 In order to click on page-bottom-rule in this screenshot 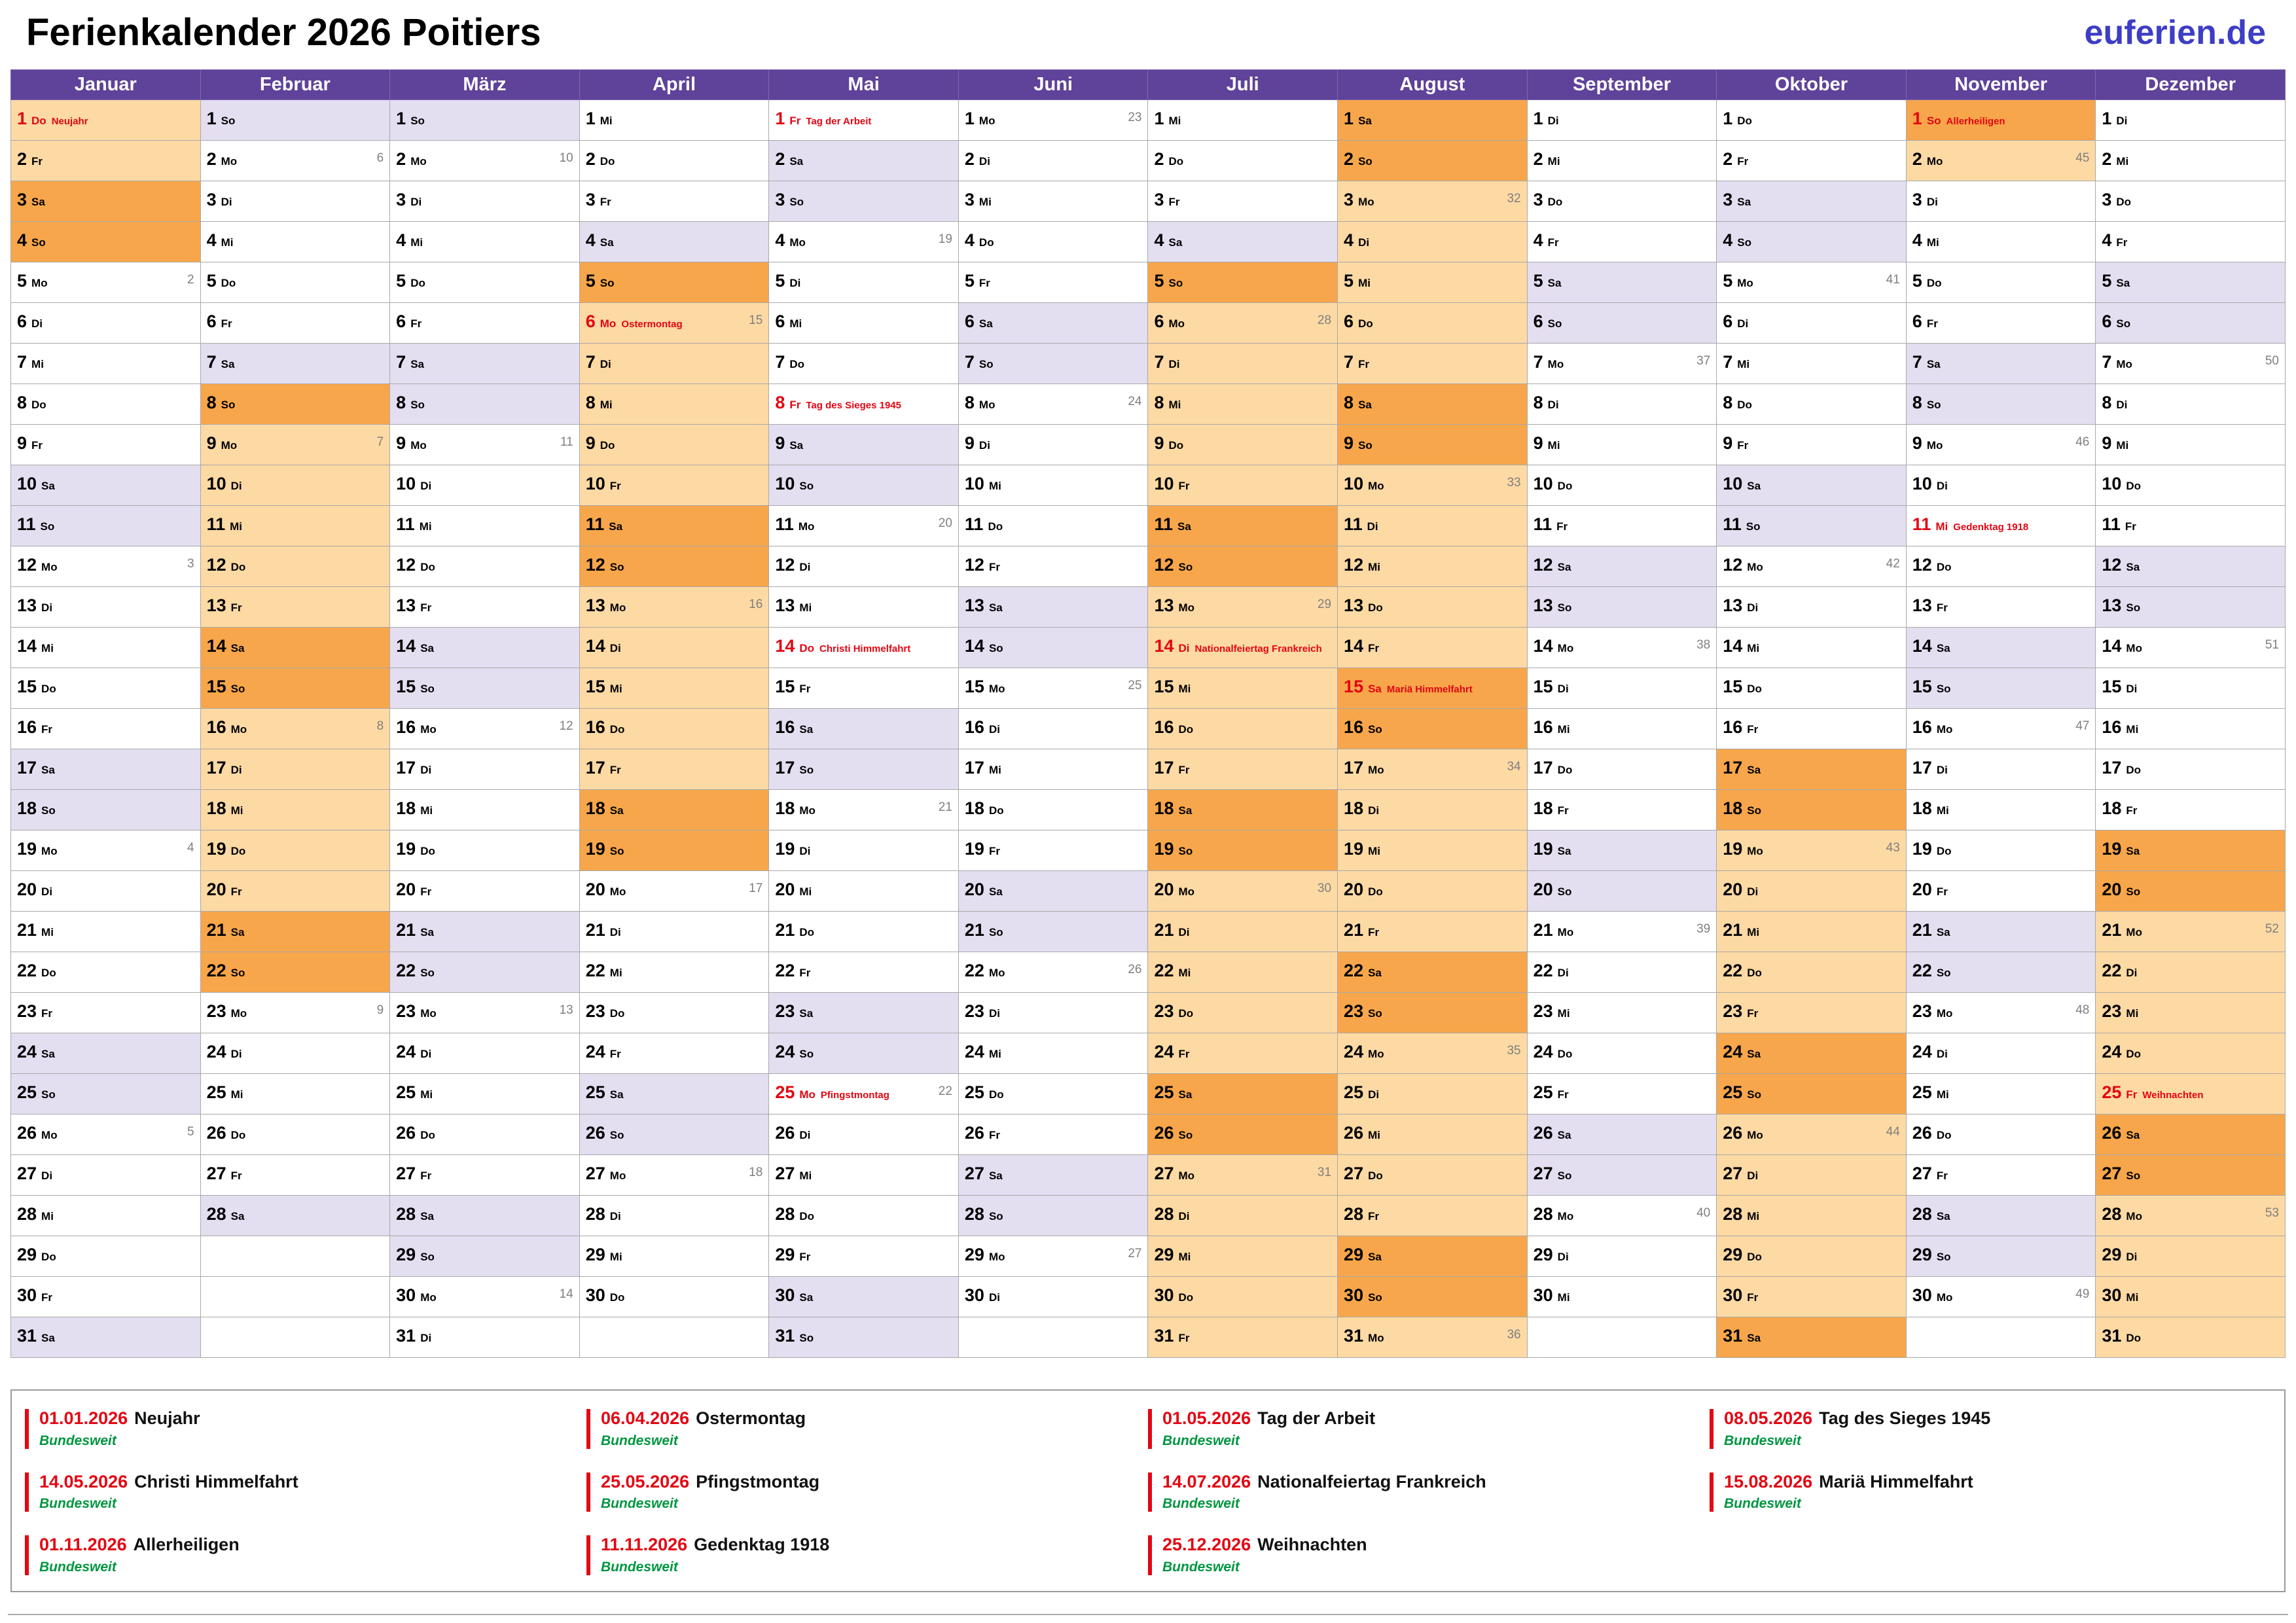, I will do `click(1148, 1614)`.